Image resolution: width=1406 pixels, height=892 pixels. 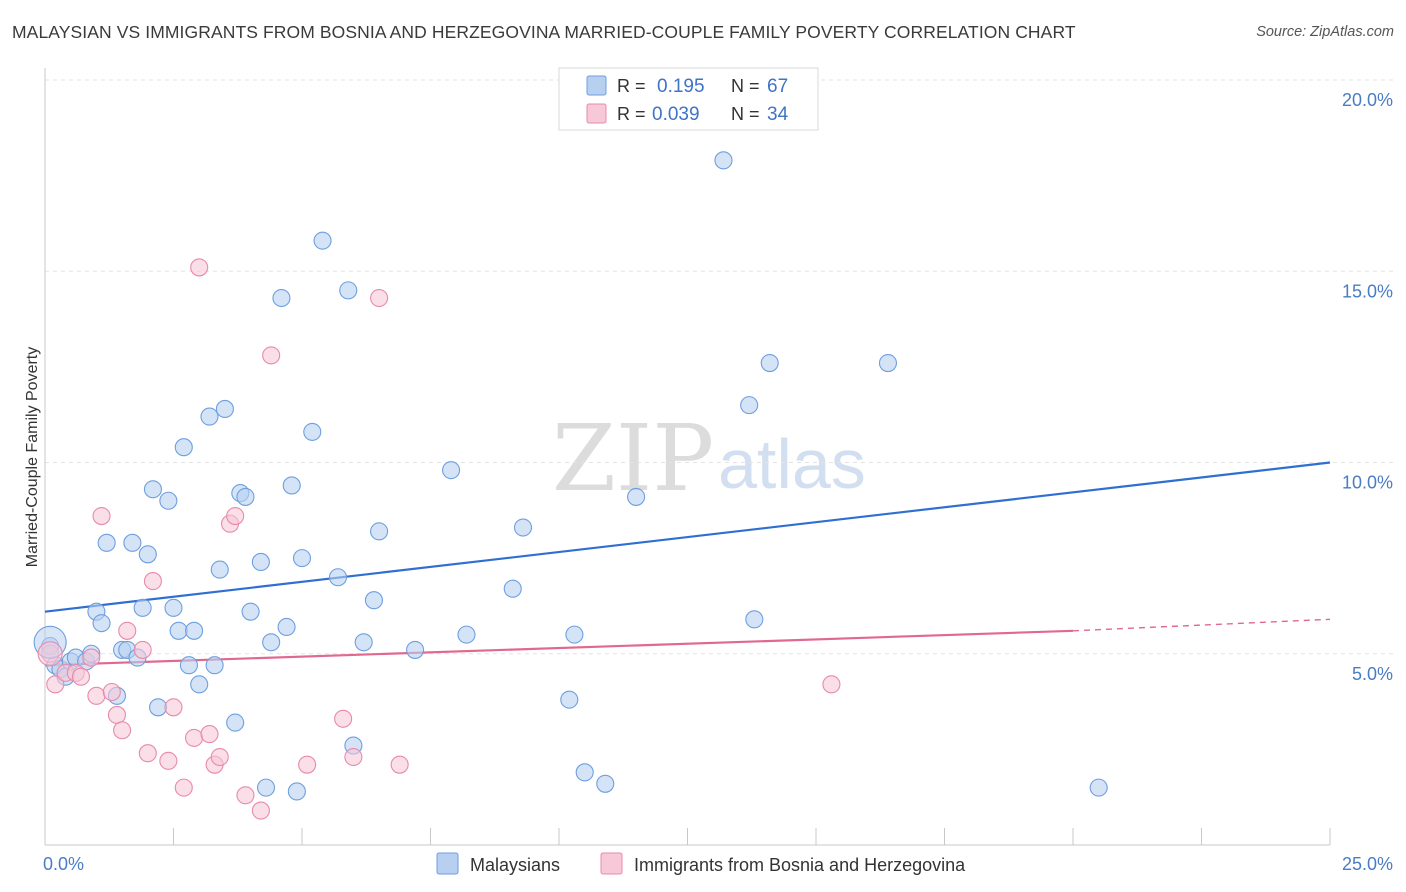 What do you see at coordinates (745, 114) in the screenshot?
I see `stats-legend-n-label-1: N =` at bounding box center [745, 114].